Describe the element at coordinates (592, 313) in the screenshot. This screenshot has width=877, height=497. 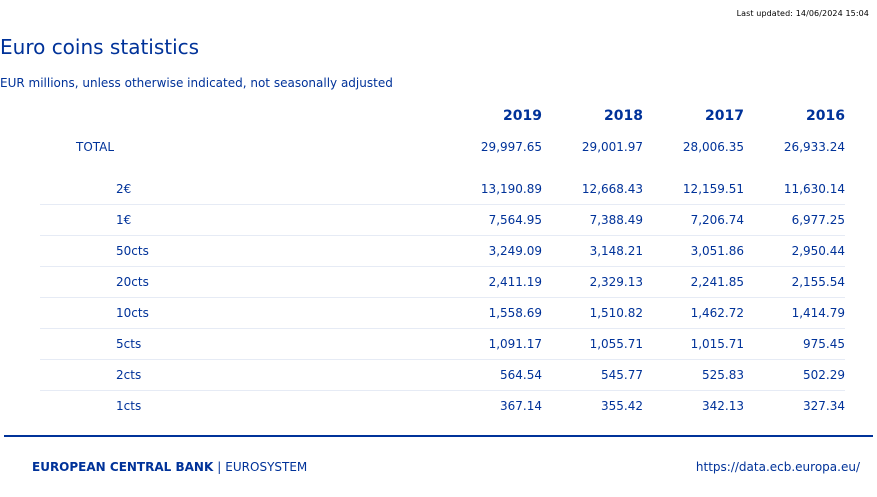
I see `cell-value: 1,510.82` at that location.